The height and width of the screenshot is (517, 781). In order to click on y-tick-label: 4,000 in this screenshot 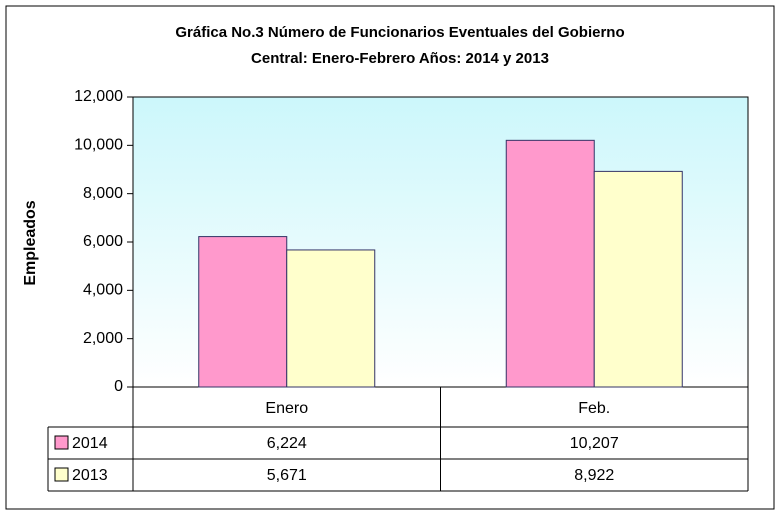, I will do `click(103, 290)`.